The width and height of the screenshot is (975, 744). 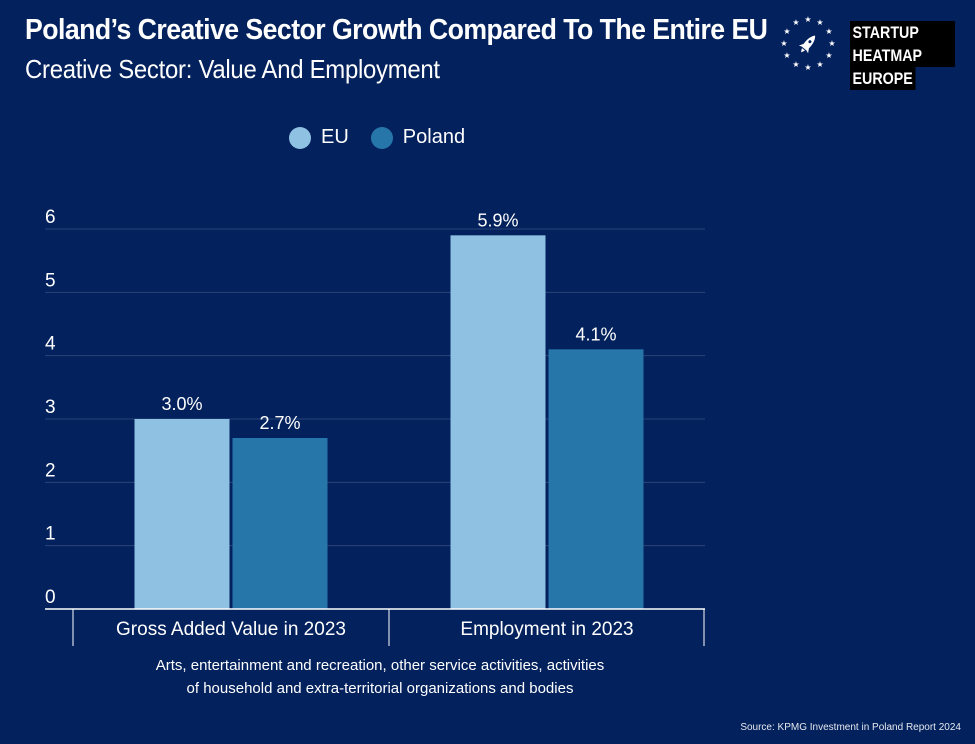 What do you see at coordinates (232, 69) in the screenshot?
I see `chart-subtitle: Creative Sector: Value And Employment` at bounding box center [232, 69].